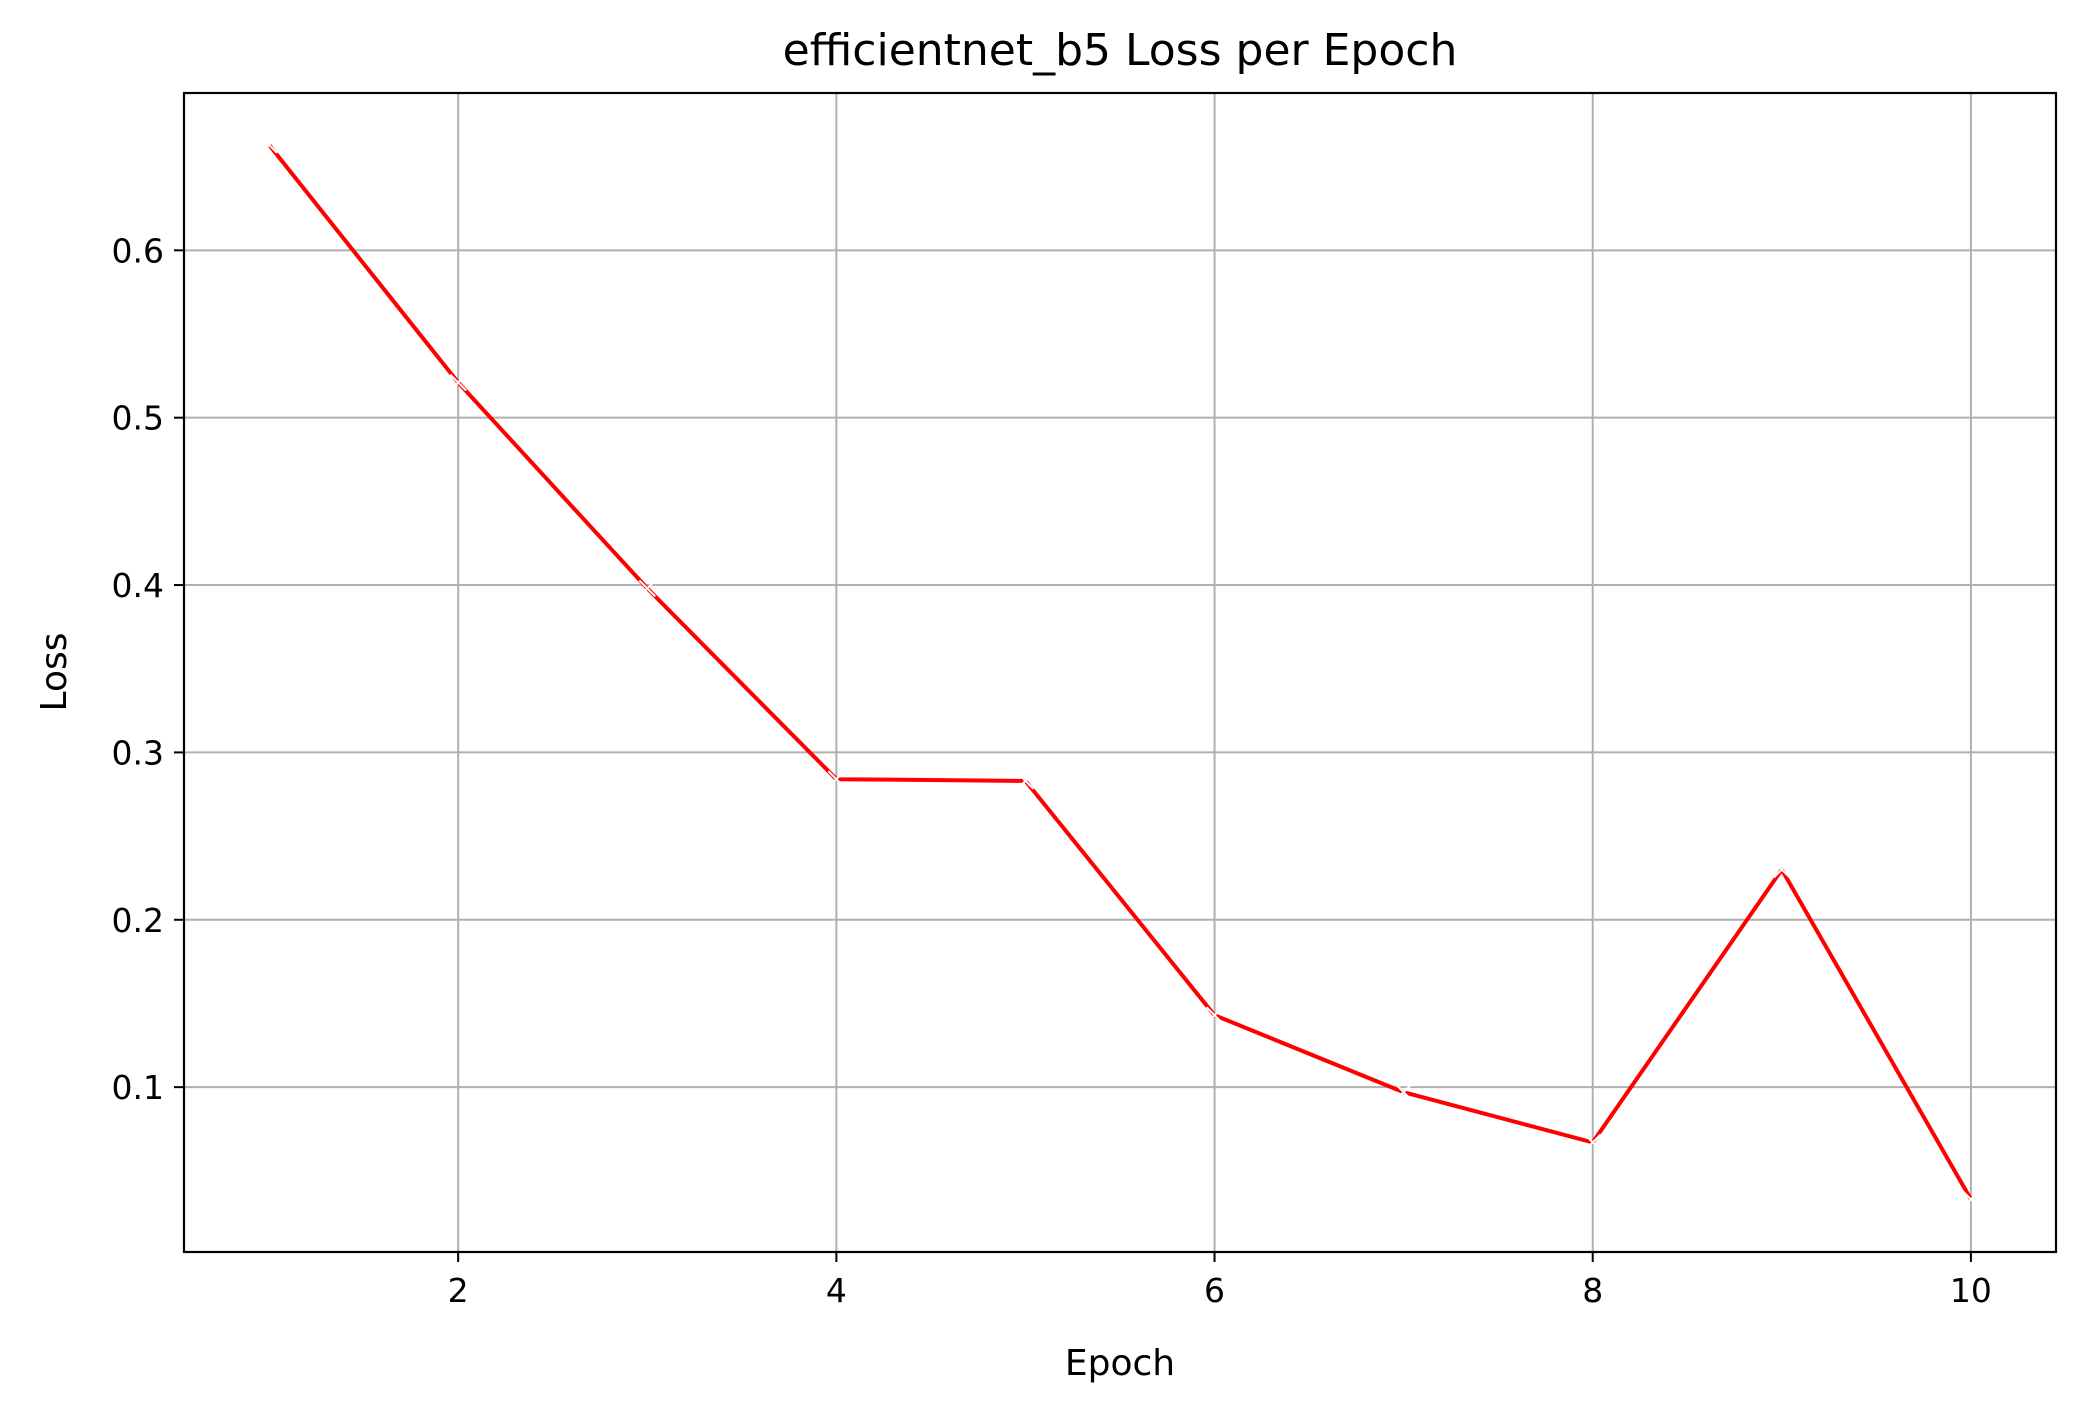 The image size is (2074, 1407). What do you see at coordinates (1971, 1290) in the screenshot?
I see `x-tick-label: 10` at bounding box center [1971, 1290].